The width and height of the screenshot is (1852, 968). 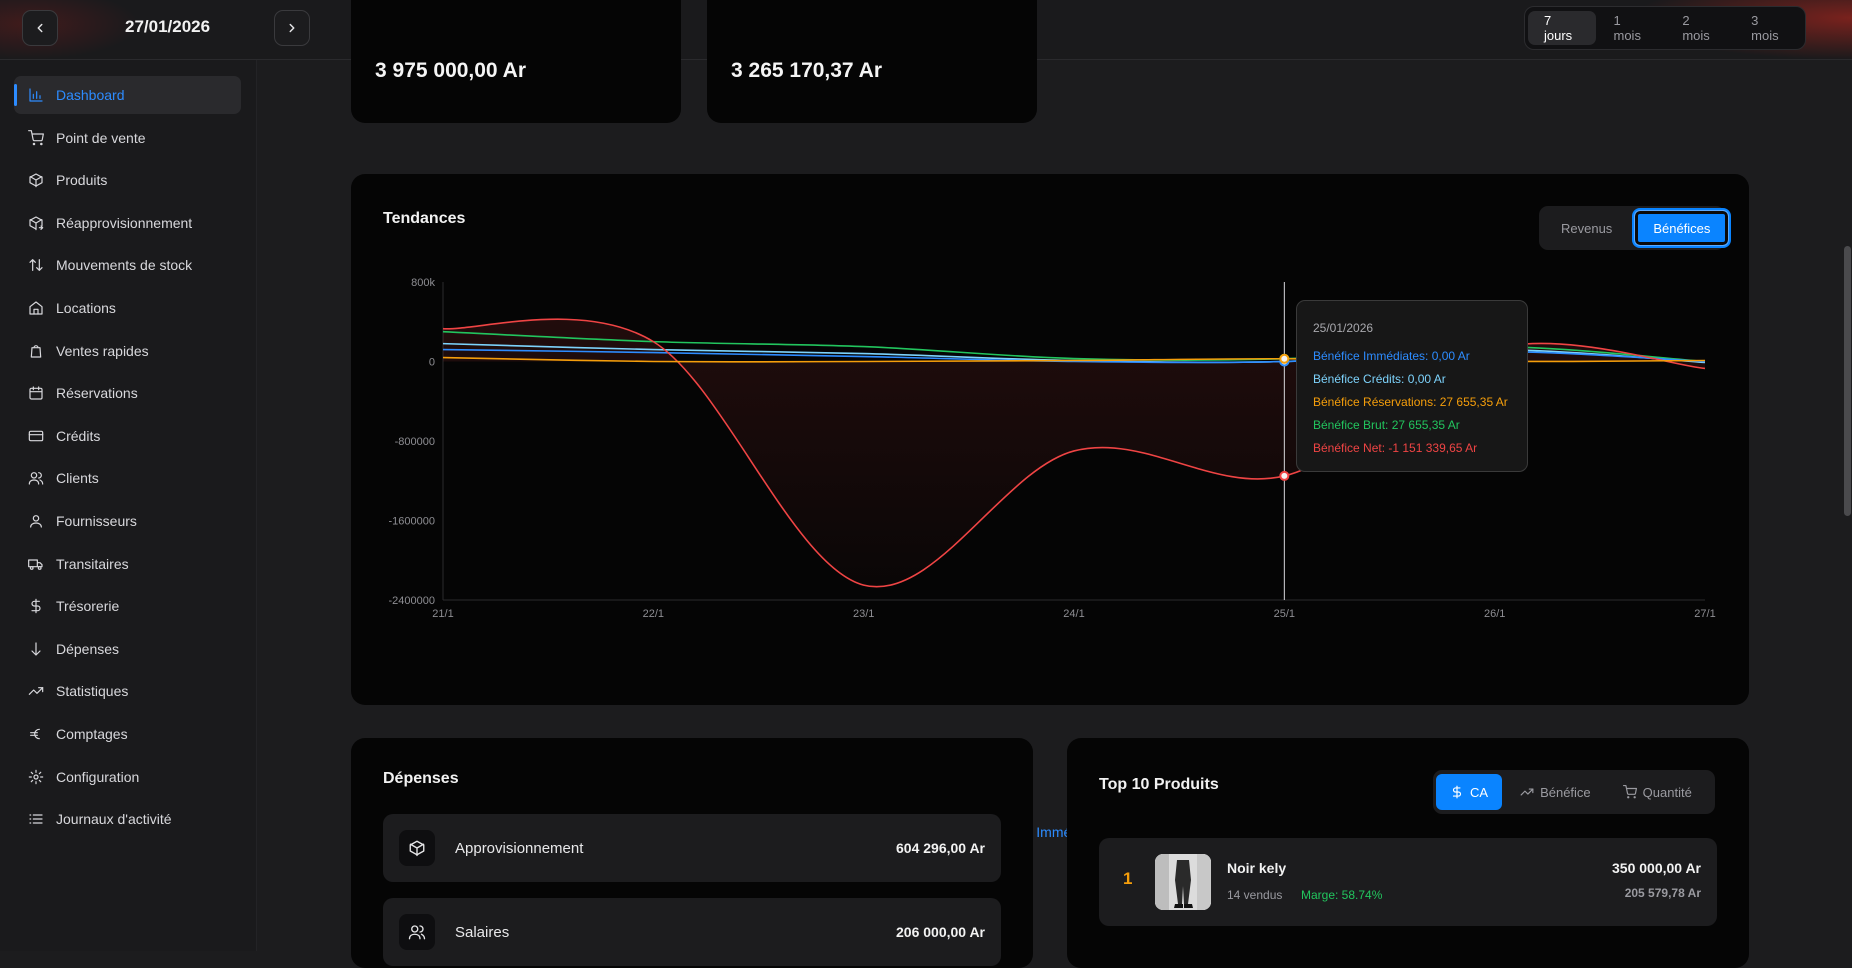 I want to click on sidebar-item-réapprovisionnement: Réapprovisionnement, so click(x=127, y=223).